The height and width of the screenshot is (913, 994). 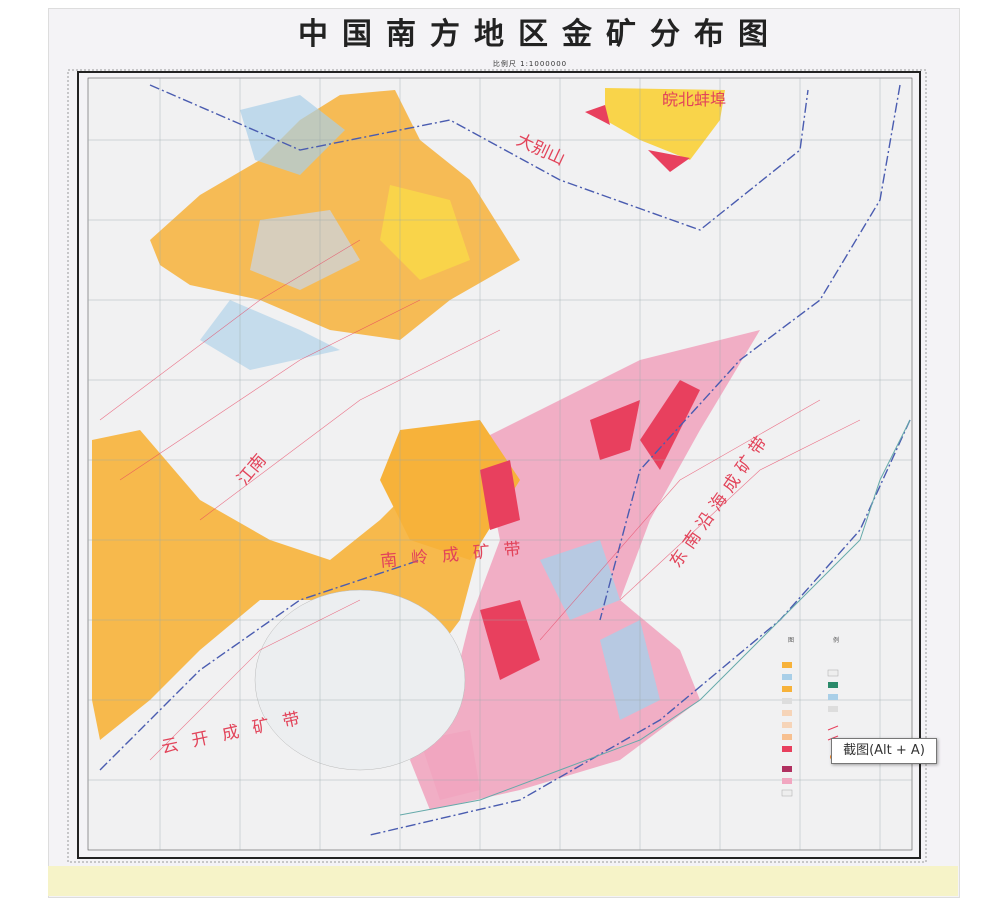 What do you see at coordinates (305, 250) in the screenshot?
I see `gray-zone` at bounding box center [305, 250].